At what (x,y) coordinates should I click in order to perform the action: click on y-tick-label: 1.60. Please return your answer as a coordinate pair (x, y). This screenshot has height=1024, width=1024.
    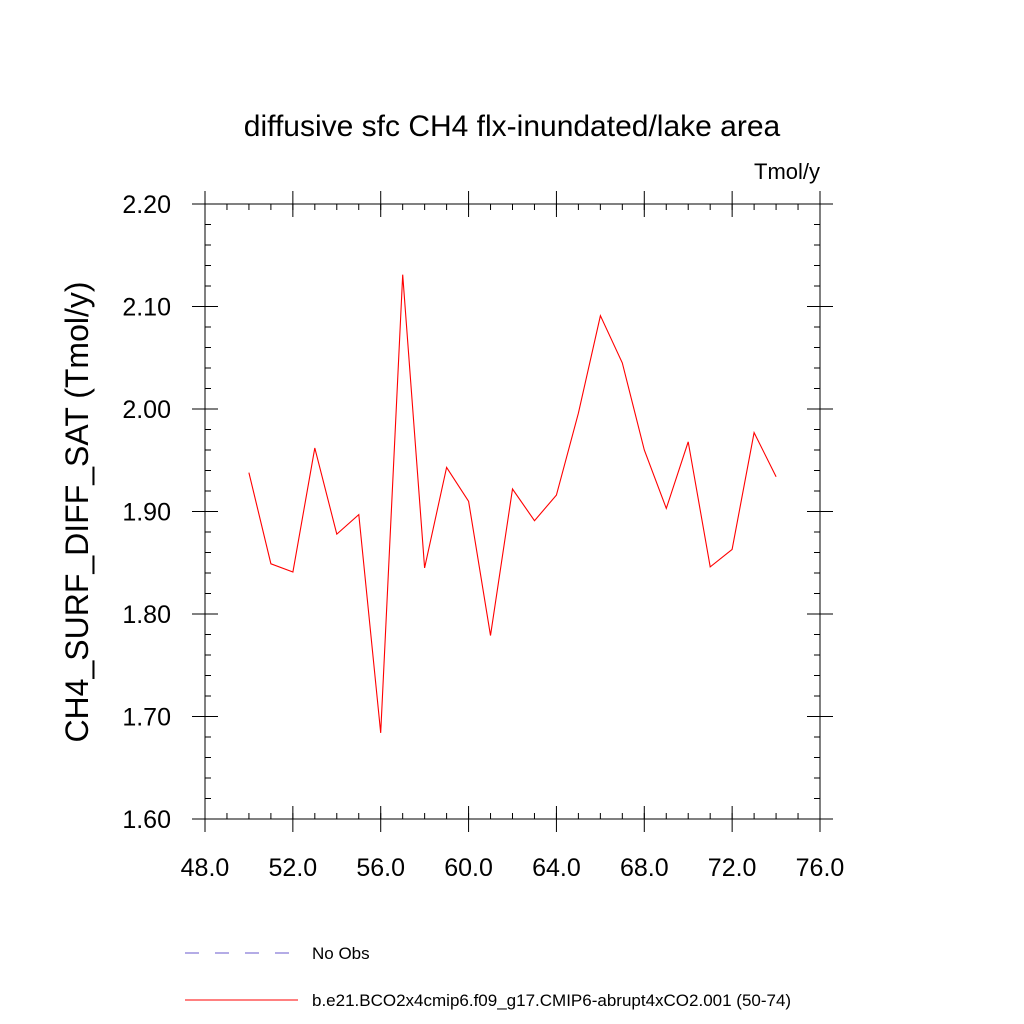
    Looking at the image, I should click on (146, 820).